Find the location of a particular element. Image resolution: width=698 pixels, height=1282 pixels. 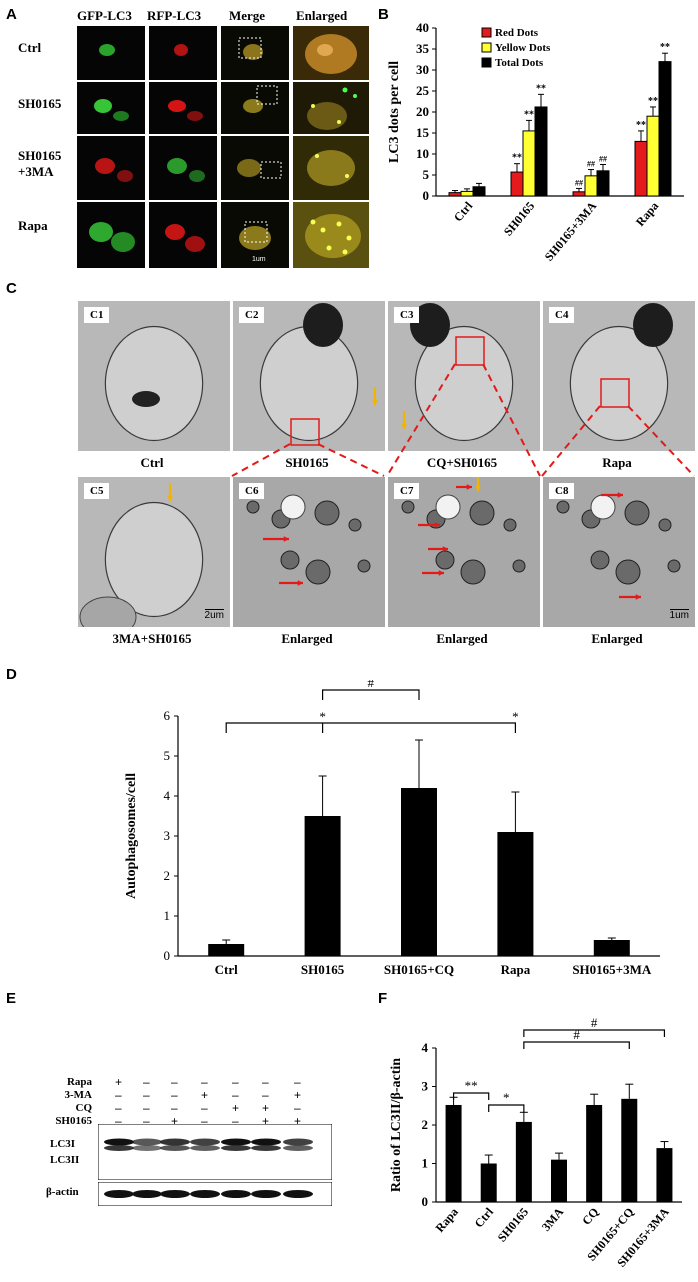

fluorescence-image-grid is located at coordinates (223, 147).